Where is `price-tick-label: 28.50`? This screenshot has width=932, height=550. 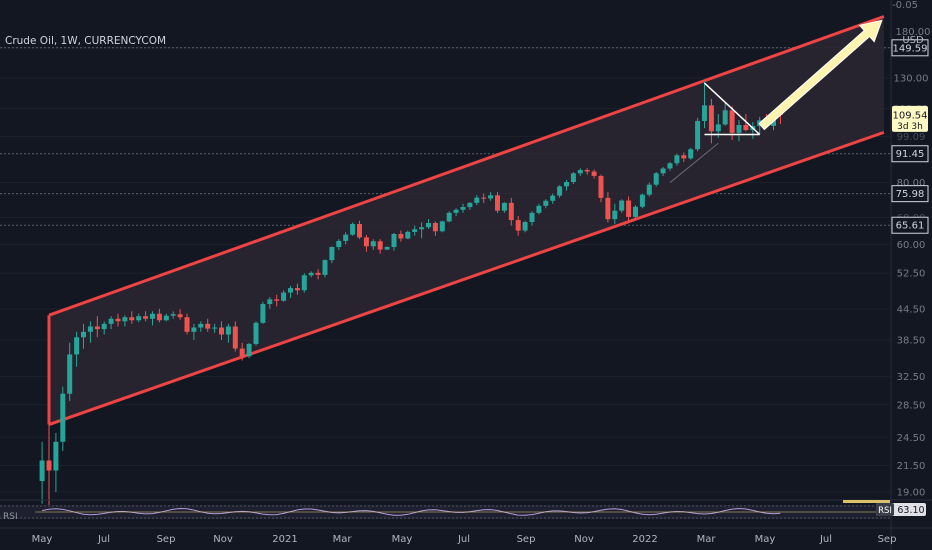
price-tick-label: 28.50 is located at coordinates (911, 405).